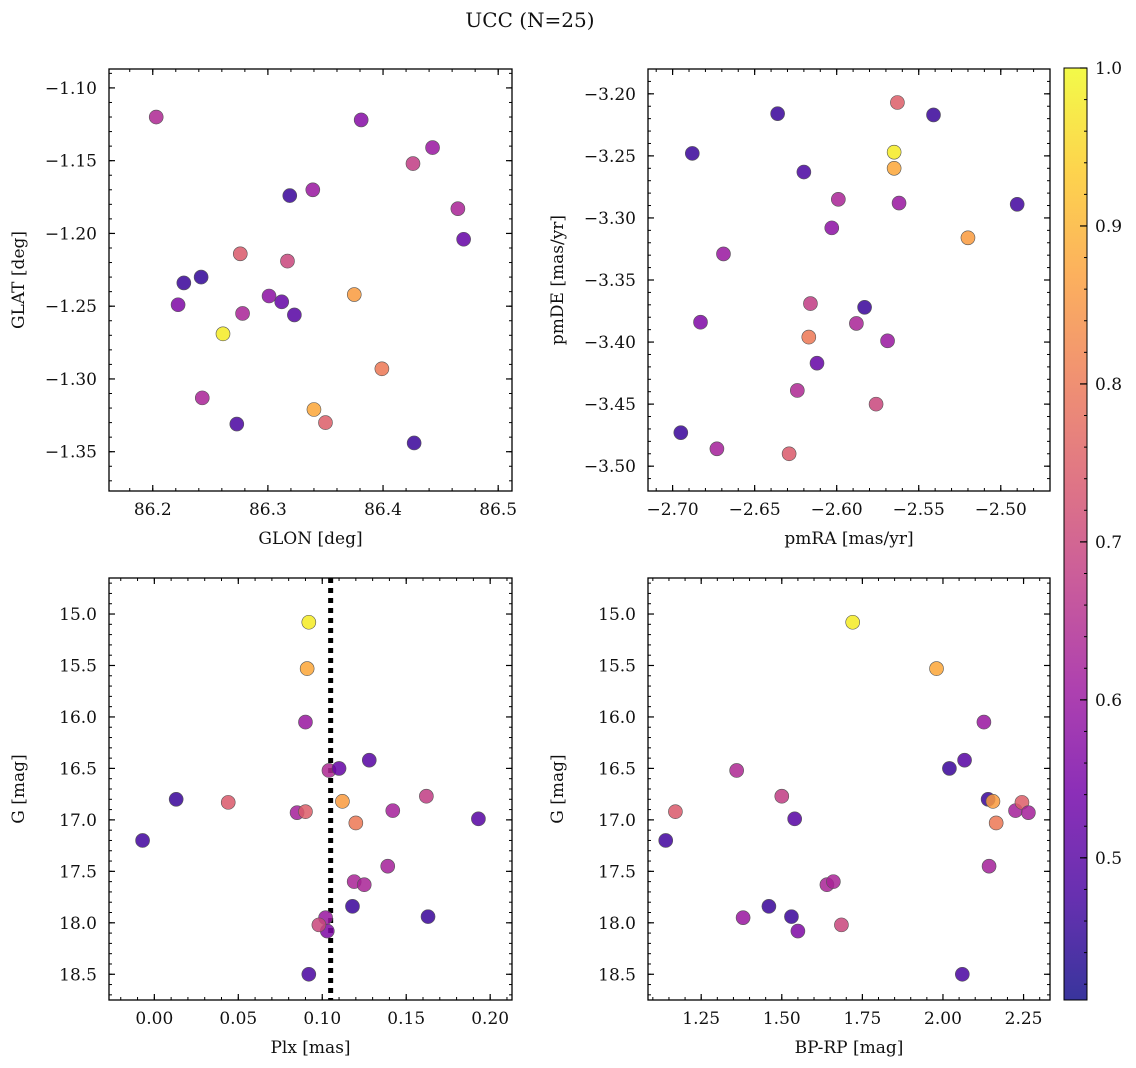 The height and width of the screenshot is (1068, 1136). Describe the element at coordinates (610, 405) in the screenshot. I see `y-tick-label: −3.45` at that location.